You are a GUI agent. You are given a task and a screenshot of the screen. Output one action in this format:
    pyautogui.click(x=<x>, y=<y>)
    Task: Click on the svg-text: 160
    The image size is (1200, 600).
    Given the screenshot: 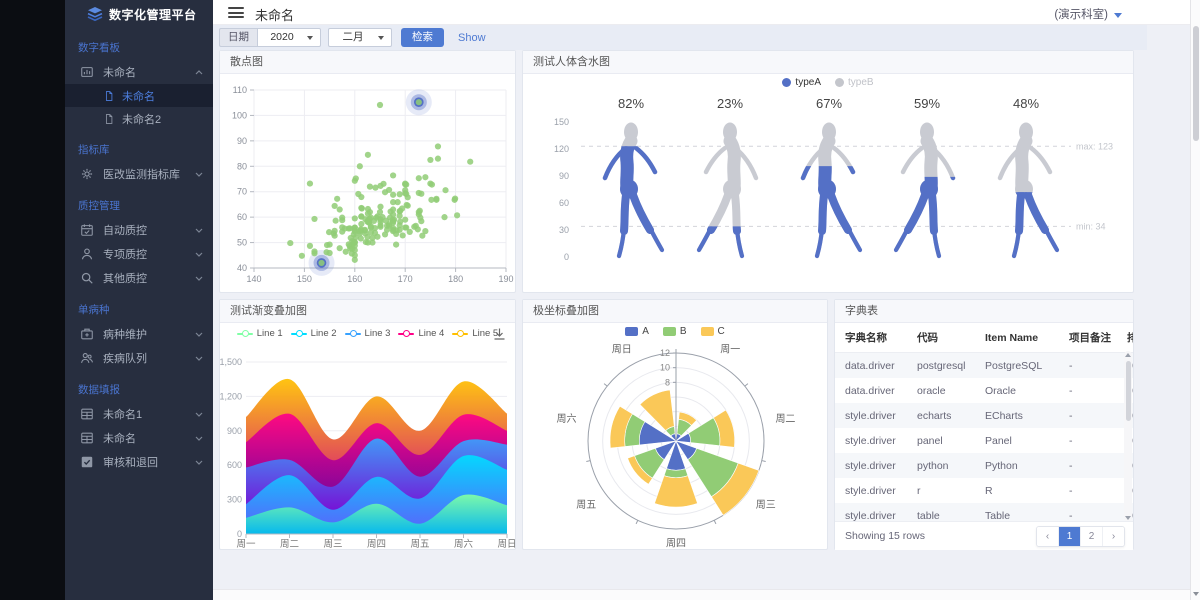 What is the action you would take?
    pyautogui.click(x=354, y=279)
    